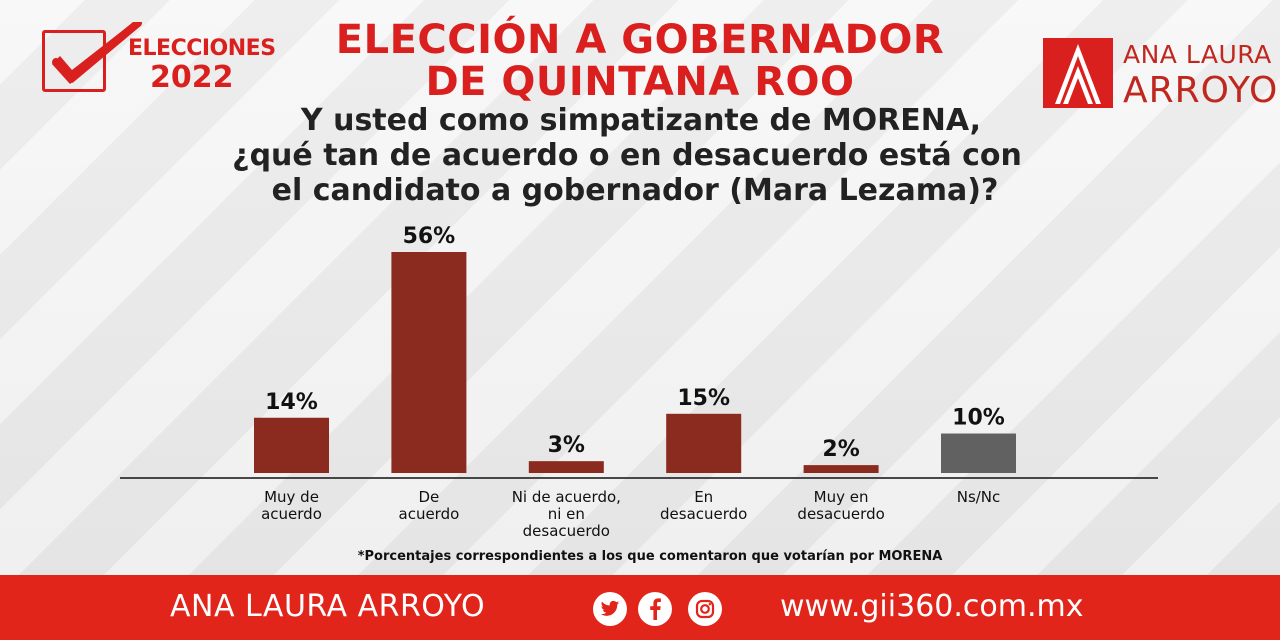 This screenshot has height=640, width=1280. I want to click on facebook-icon, so click(655, 609).